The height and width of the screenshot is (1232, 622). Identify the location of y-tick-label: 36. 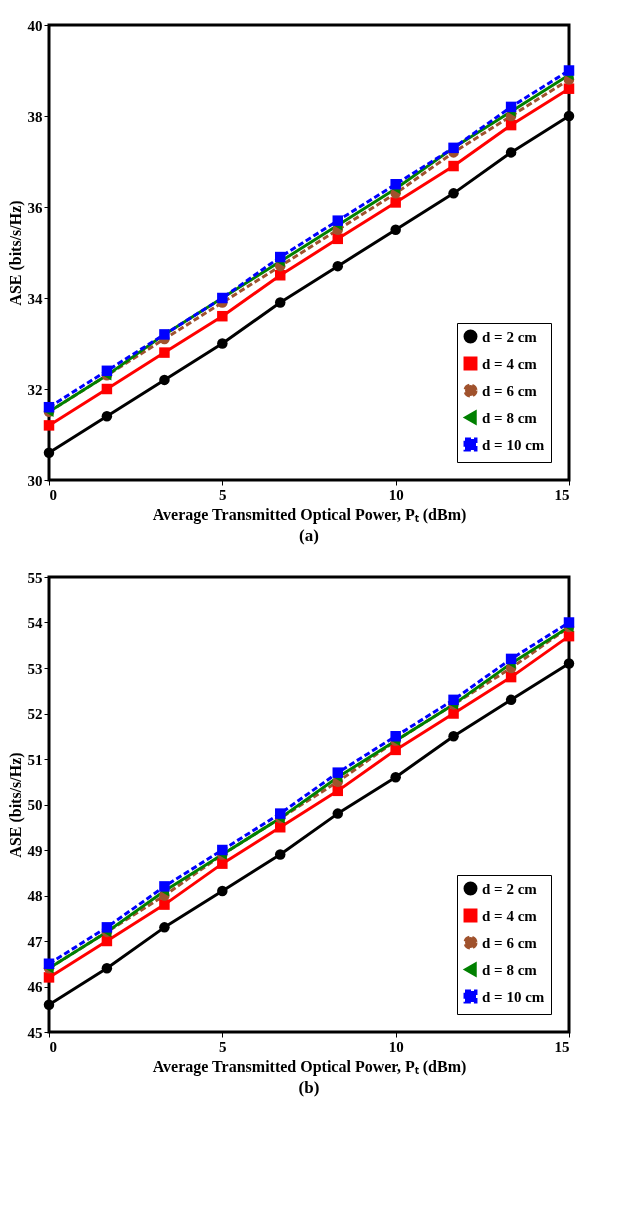
(35, 207).